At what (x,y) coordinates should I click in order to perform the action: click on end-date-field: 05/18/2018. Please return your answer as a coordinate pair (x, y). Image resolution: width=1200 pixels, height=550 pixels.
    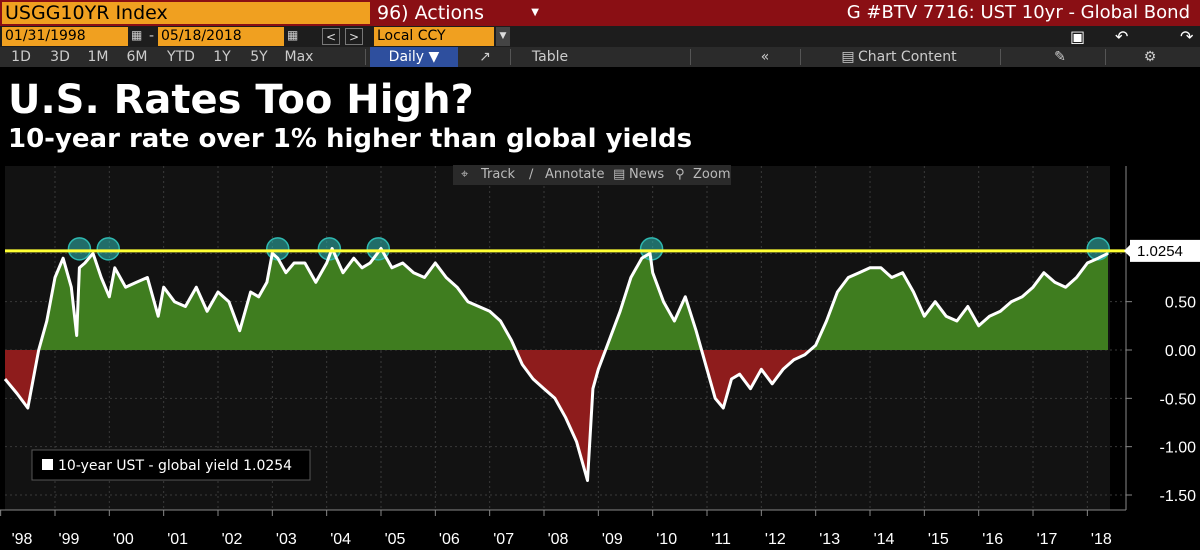
    Looking at the image, I should click on (221, 36).